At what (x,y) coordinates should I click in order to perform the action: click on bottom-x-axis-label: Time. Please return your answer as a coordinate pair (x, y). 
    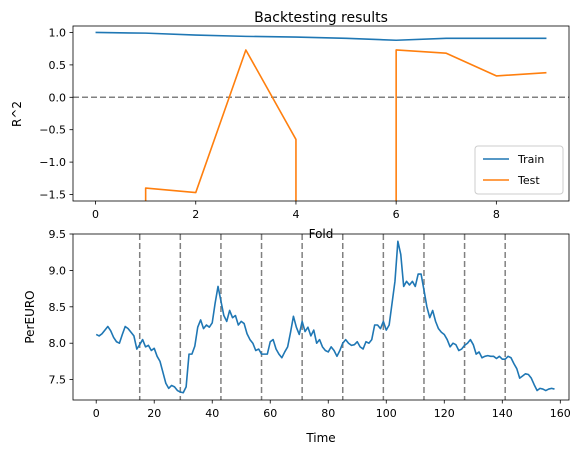
    Looking at the image, I should click on (320, 438).